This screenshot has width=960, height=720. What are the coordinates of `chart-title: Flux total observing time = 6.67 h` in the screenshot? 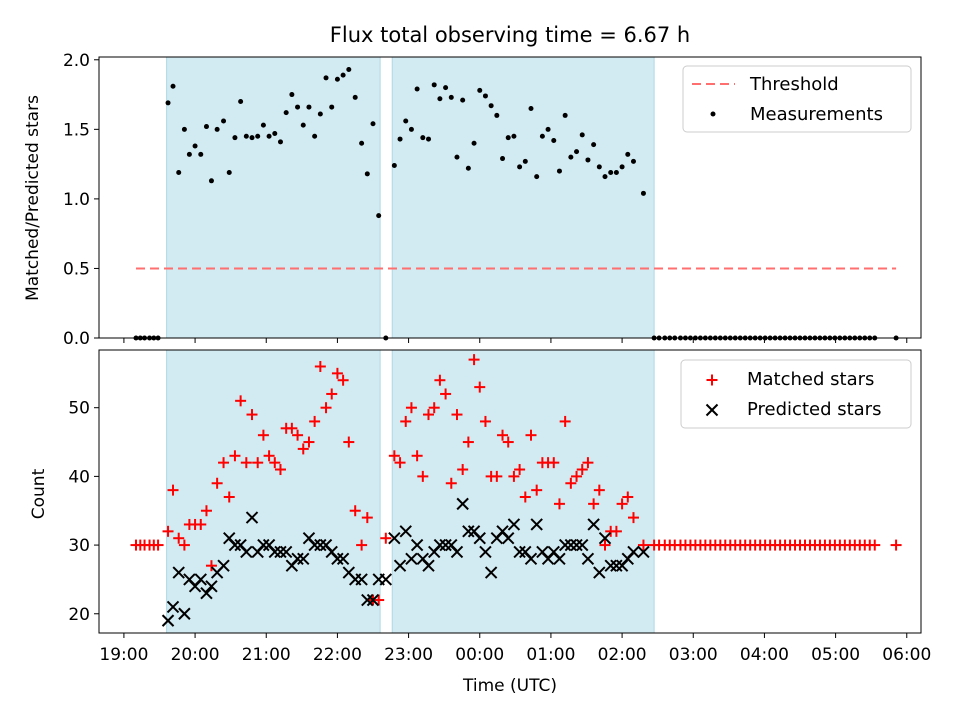 It's located at (510, 35).